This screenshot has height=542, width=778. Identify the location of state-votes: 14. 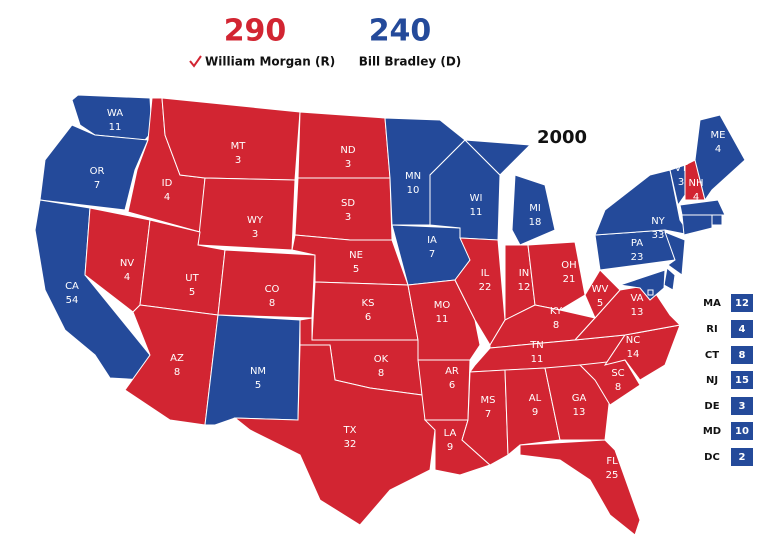
(633, 354).